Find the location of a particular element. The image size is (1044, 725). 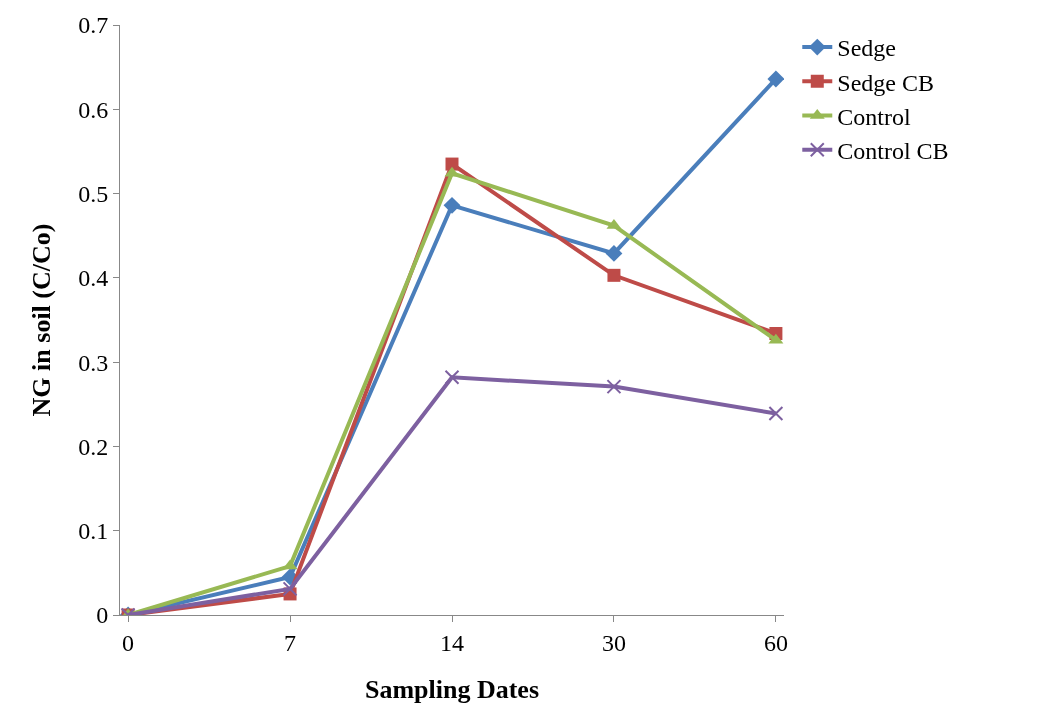

x-tick-label: 60 is located at coordinates (775, 642).